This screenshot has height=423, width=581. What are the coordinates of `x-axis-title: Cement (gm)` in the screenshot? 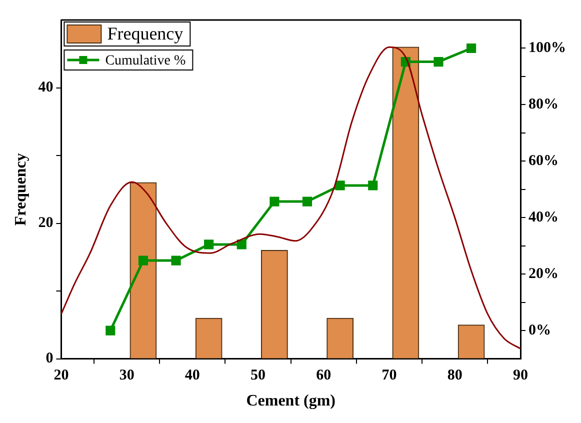 It's located at (291, 401).